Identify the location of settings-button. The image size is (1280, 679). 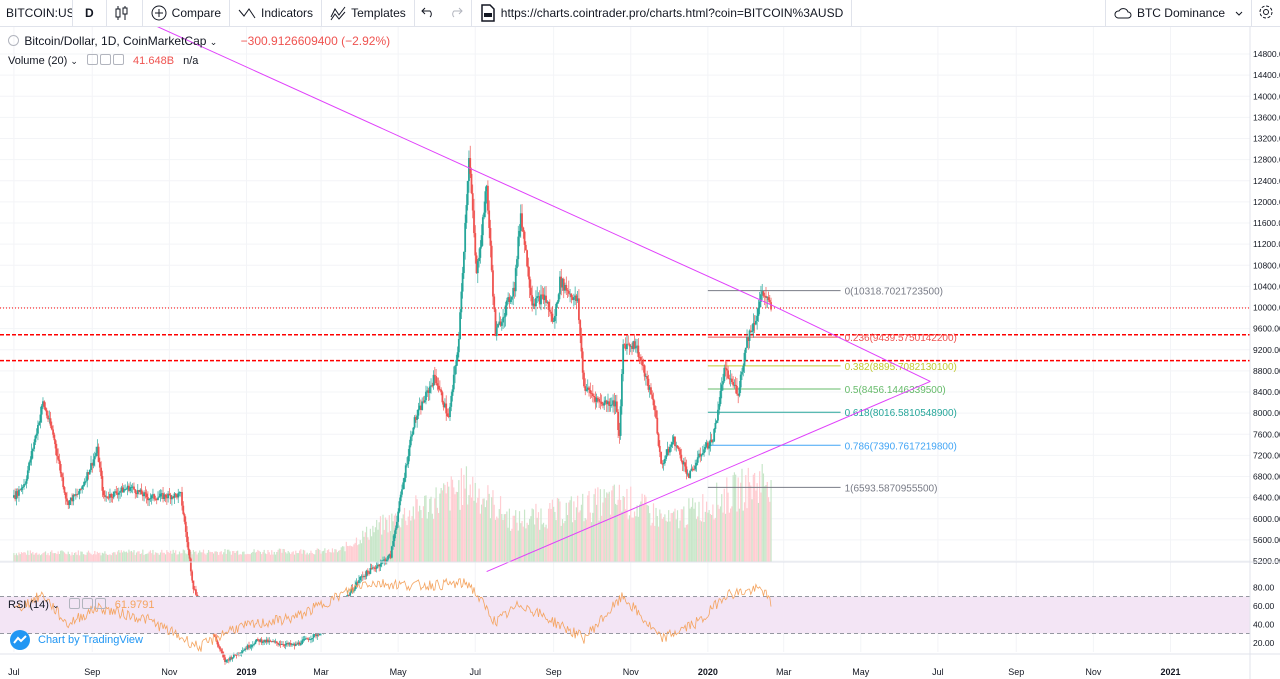
(1265, 13).